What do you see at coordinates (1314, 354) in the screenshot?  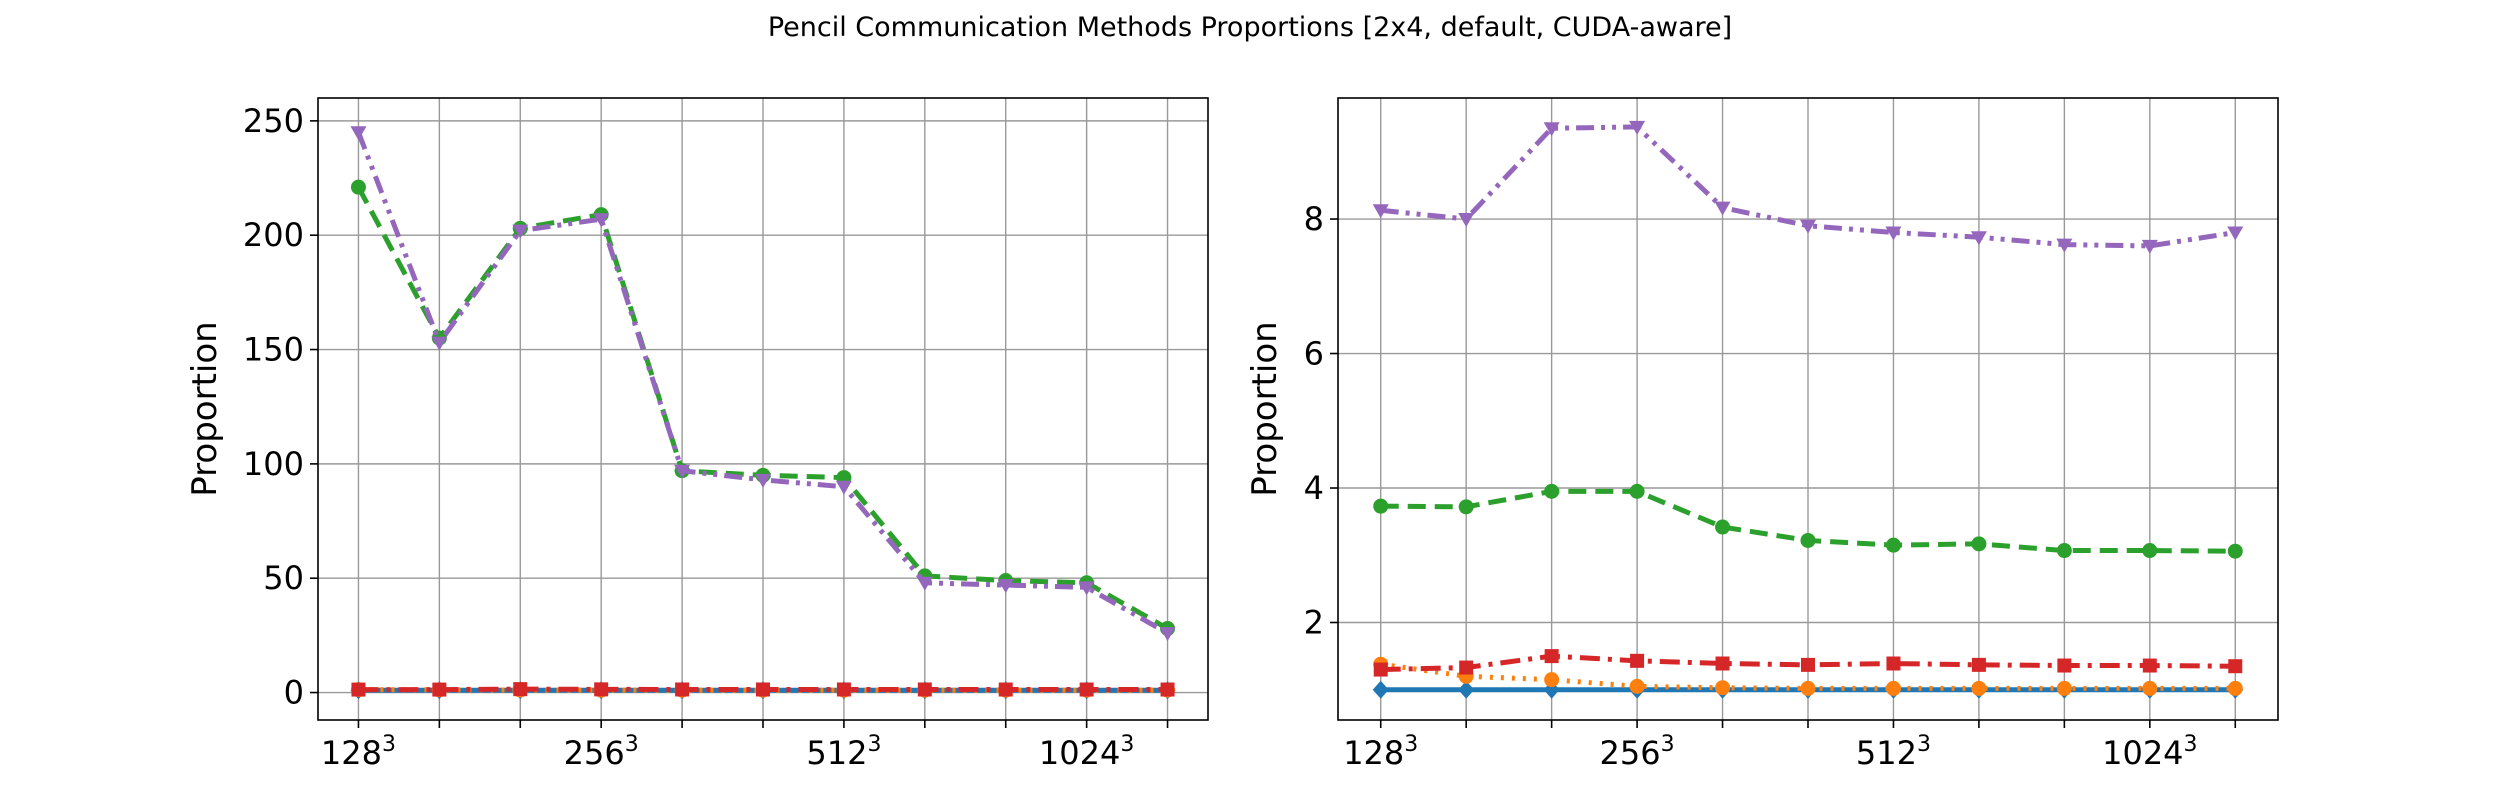 I see `y-tick-label: 6` at bounding box center [1314, 354].